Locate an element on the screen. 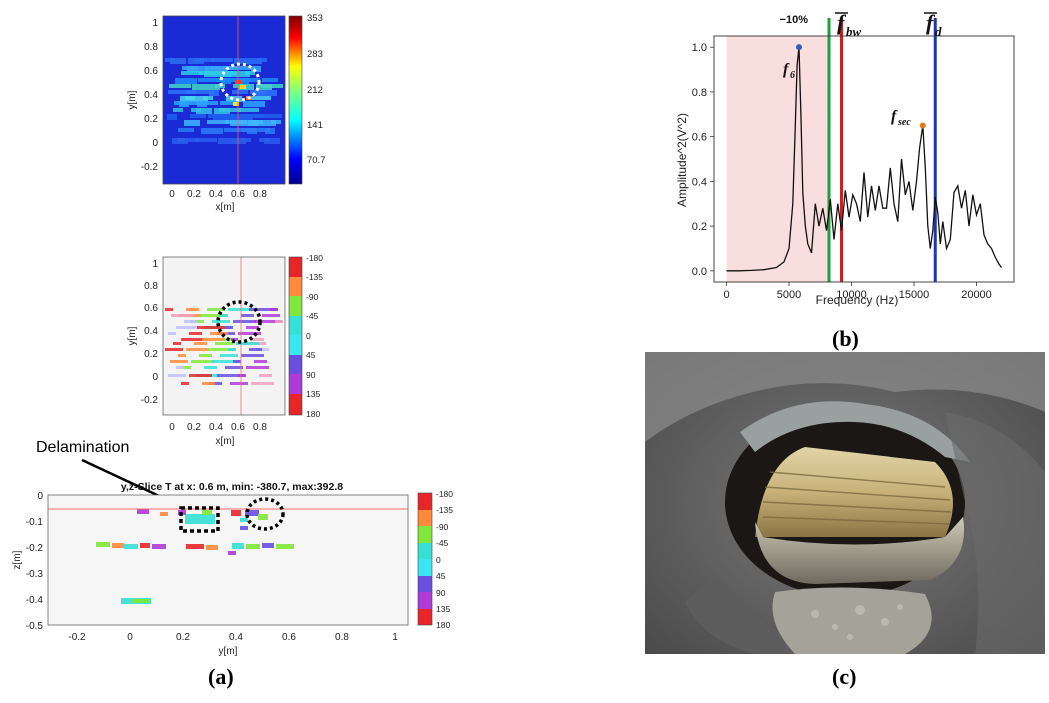 This screenshot has width=1049, height=703. amp-xtick: 0.8 is located at coordinates (260, 194).